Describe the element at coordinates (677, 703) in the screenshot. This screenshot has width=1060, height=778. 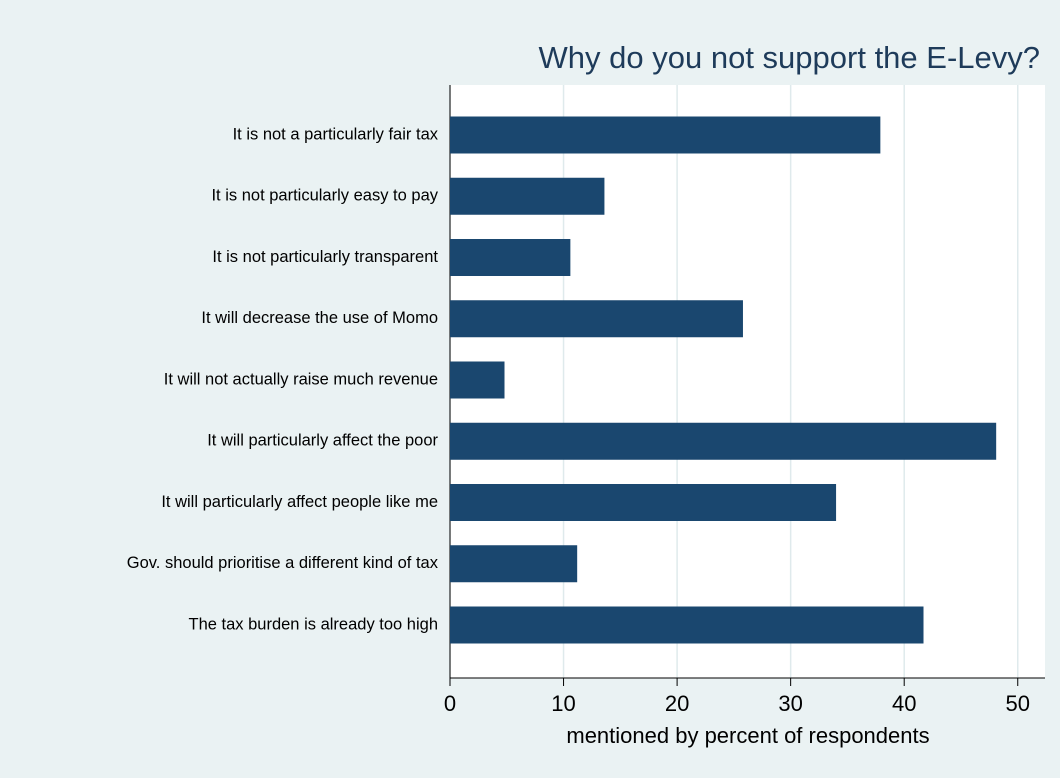
I see `x-tick-label: 20` at that location.